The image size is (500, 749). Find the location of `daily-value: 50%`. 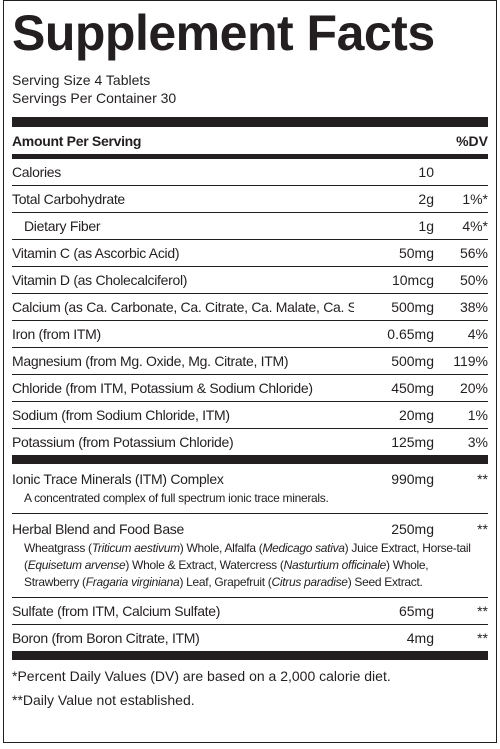

daily-value: 50% is located at coordinates (473, 280).